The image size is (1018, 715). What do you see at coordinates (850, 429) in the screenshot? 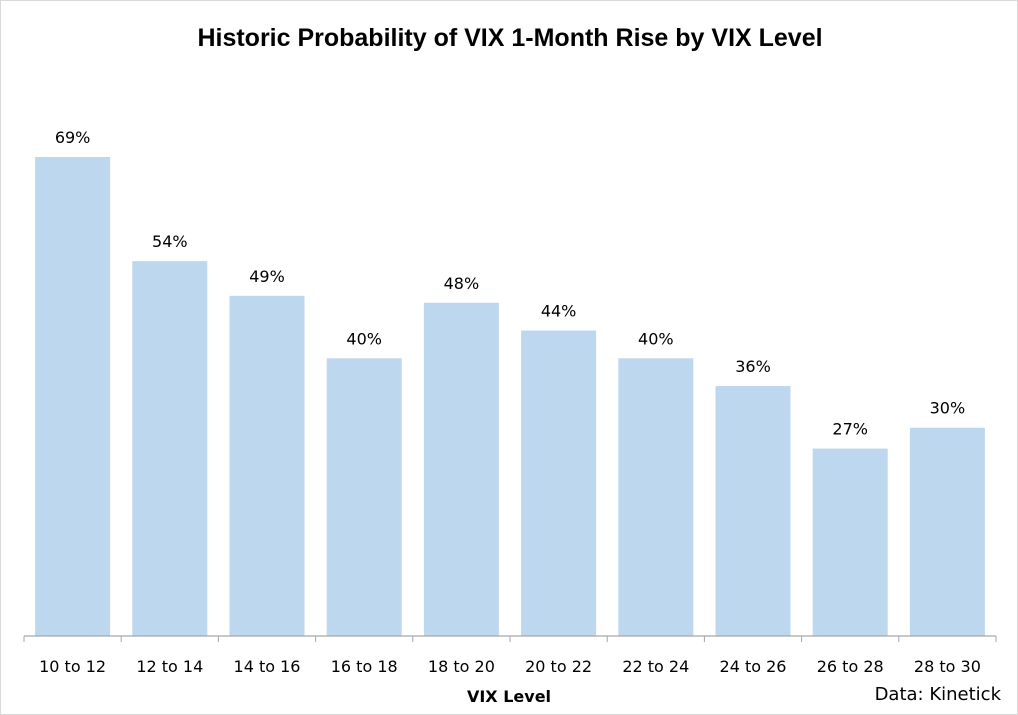
I see `data-label: 27%` at bounding box center [850, 429].